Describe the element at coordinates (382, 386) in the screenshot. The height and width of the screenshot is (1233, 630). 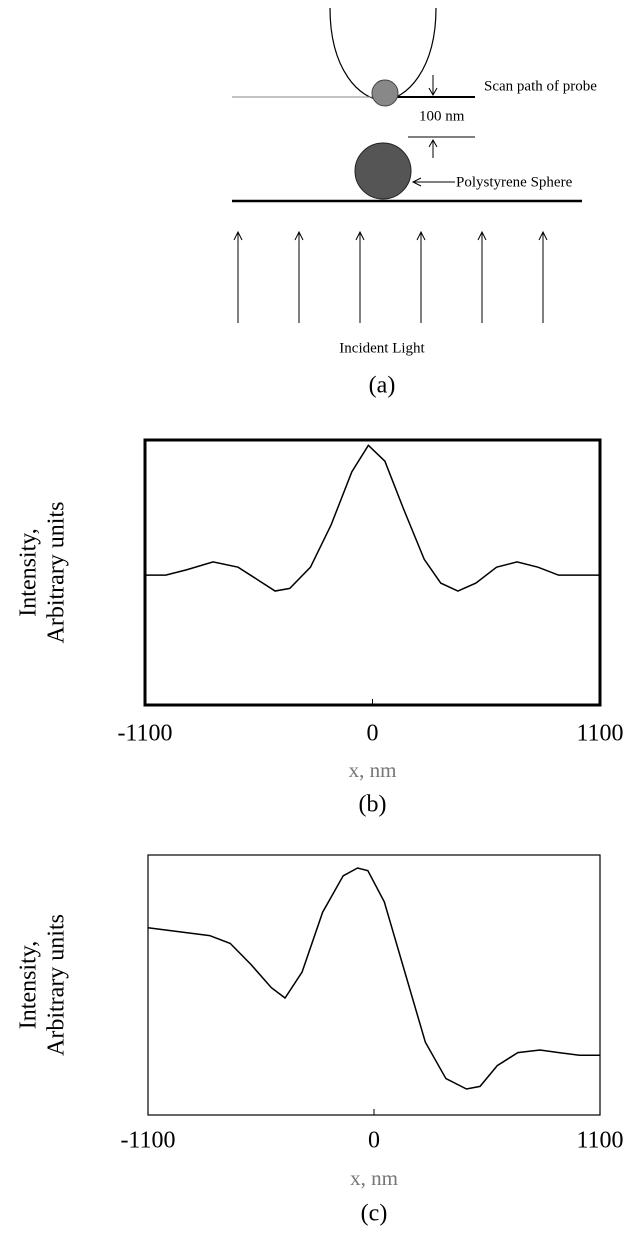
I see `caption: (a)` at that location.